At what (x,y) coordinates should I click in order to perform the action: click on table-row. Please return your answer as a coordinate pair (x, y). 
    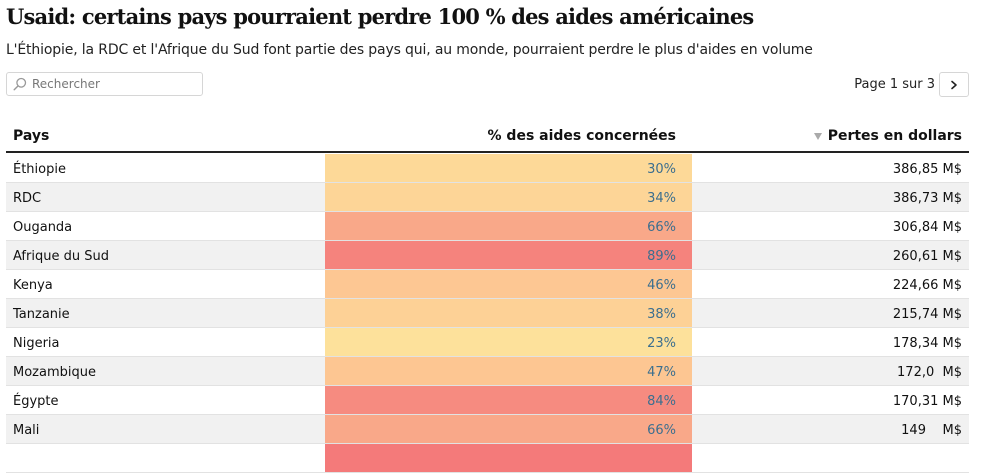
    Looking at the image, I should click on (487, 458).